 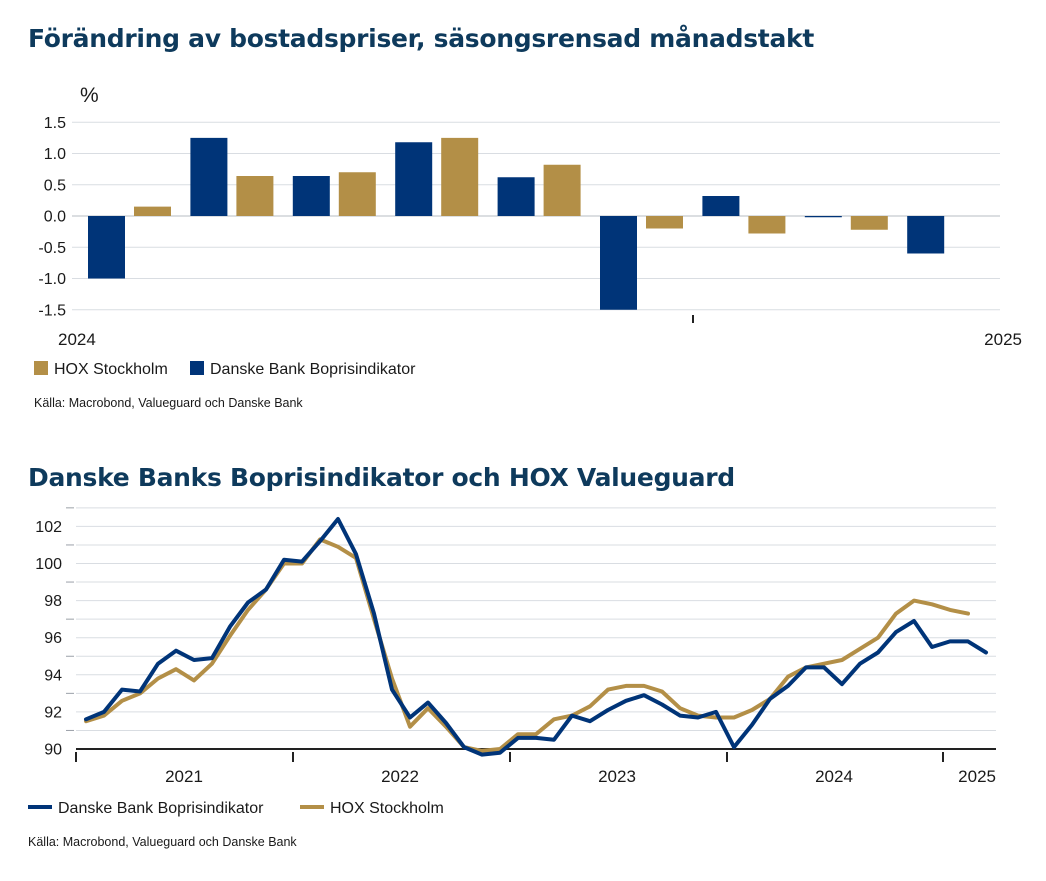 What do you see at coordinates (53, 601) in the screenshot?
I see `chart2-ytick-label: 98` at bounding box center [53, 601].